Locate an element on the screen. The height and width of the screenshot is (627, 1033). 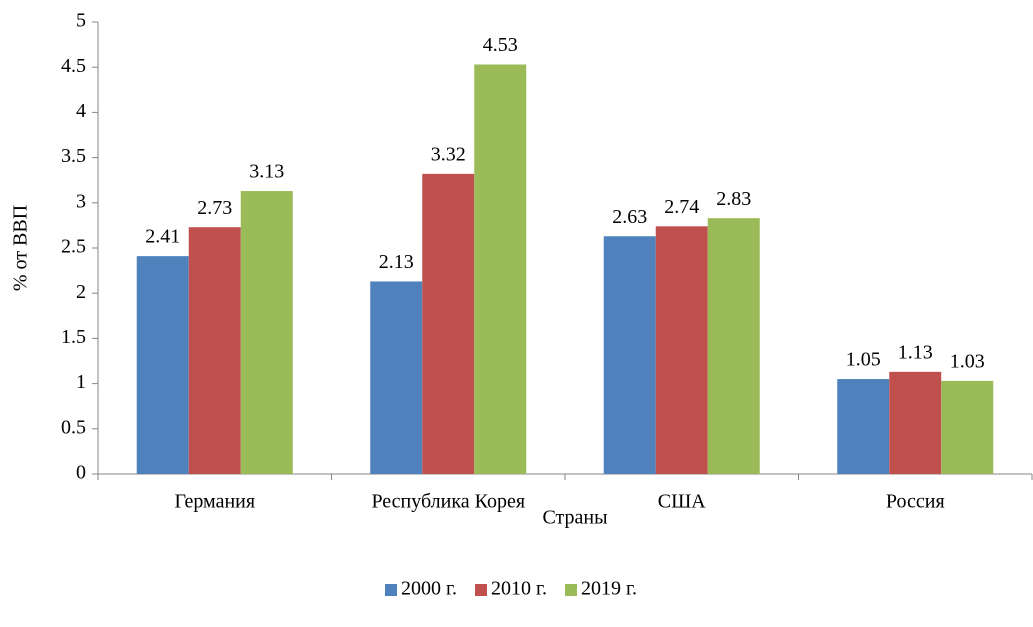
y-tick-label: 3 is located at coordinates (81, 201).